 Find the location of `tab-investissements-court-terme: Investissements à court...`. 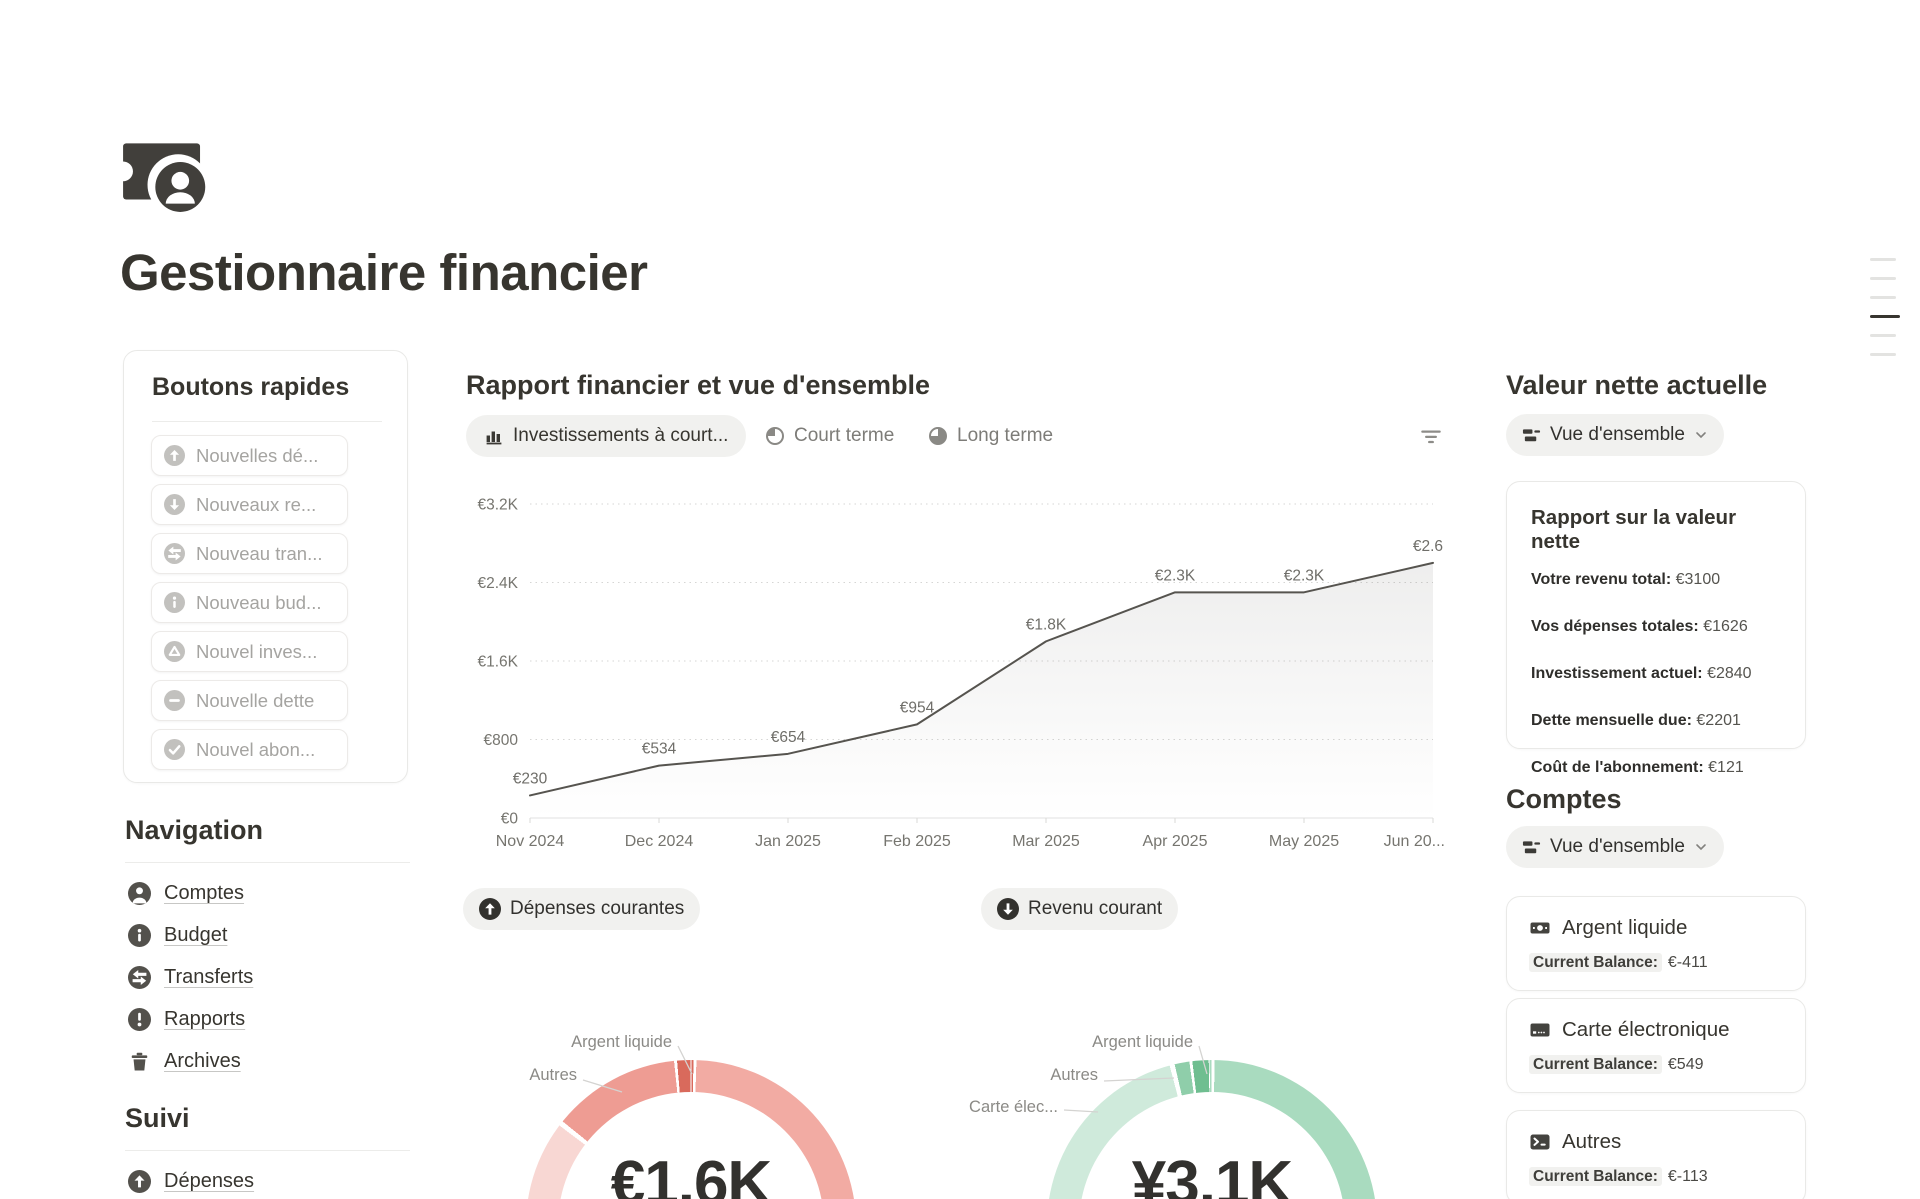

tab-investissements-court-terme: Investissements à court... is located at coordinates (606, 436).